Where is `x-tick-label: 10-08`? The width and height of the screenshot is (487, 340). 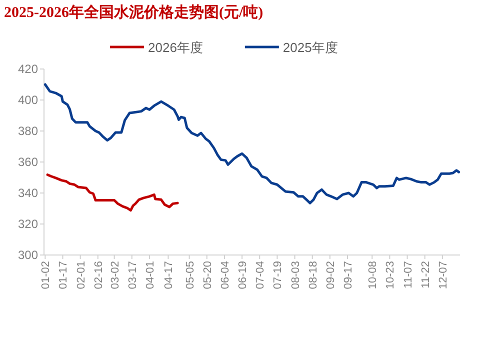 x-tick-label: 10-08 is located at coordinates (373, 275).